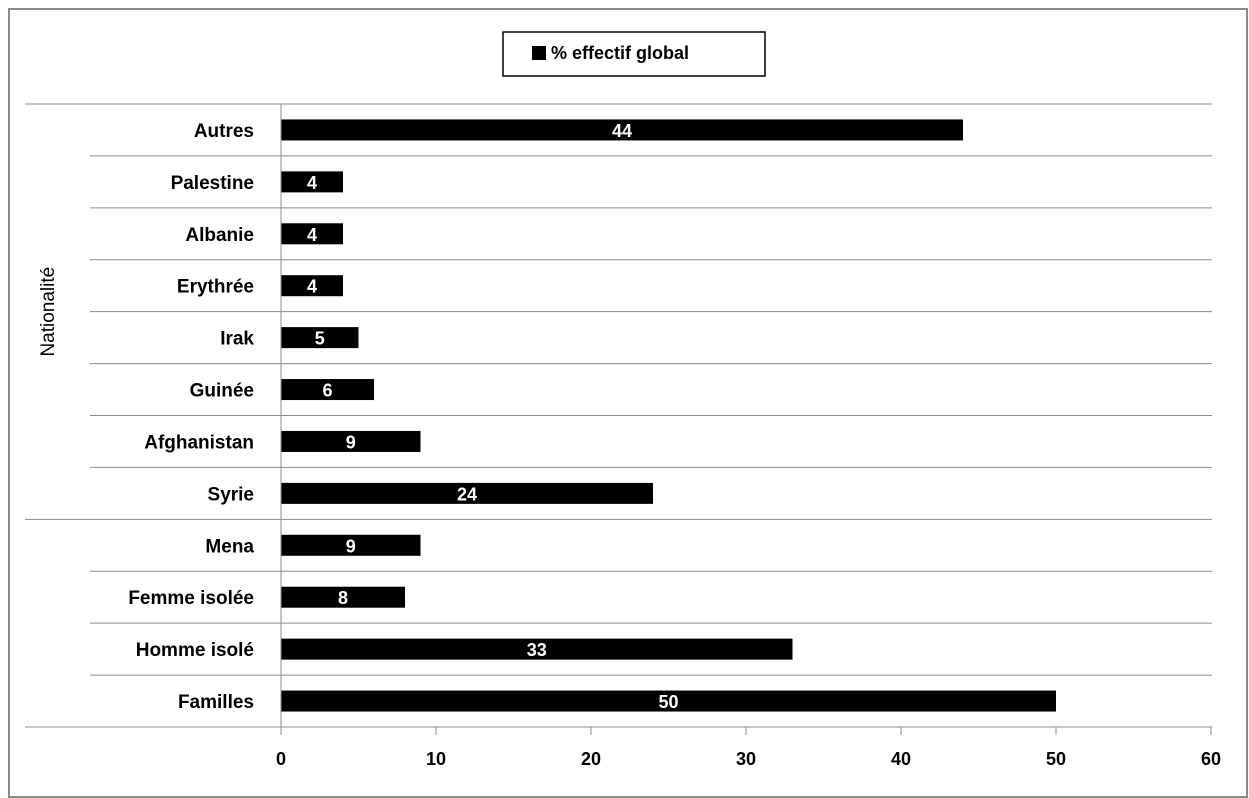  What do you see at coordinates (229, 546) in the screenshot?
I see `category-label: Mena` at bounding box center [229, 546].